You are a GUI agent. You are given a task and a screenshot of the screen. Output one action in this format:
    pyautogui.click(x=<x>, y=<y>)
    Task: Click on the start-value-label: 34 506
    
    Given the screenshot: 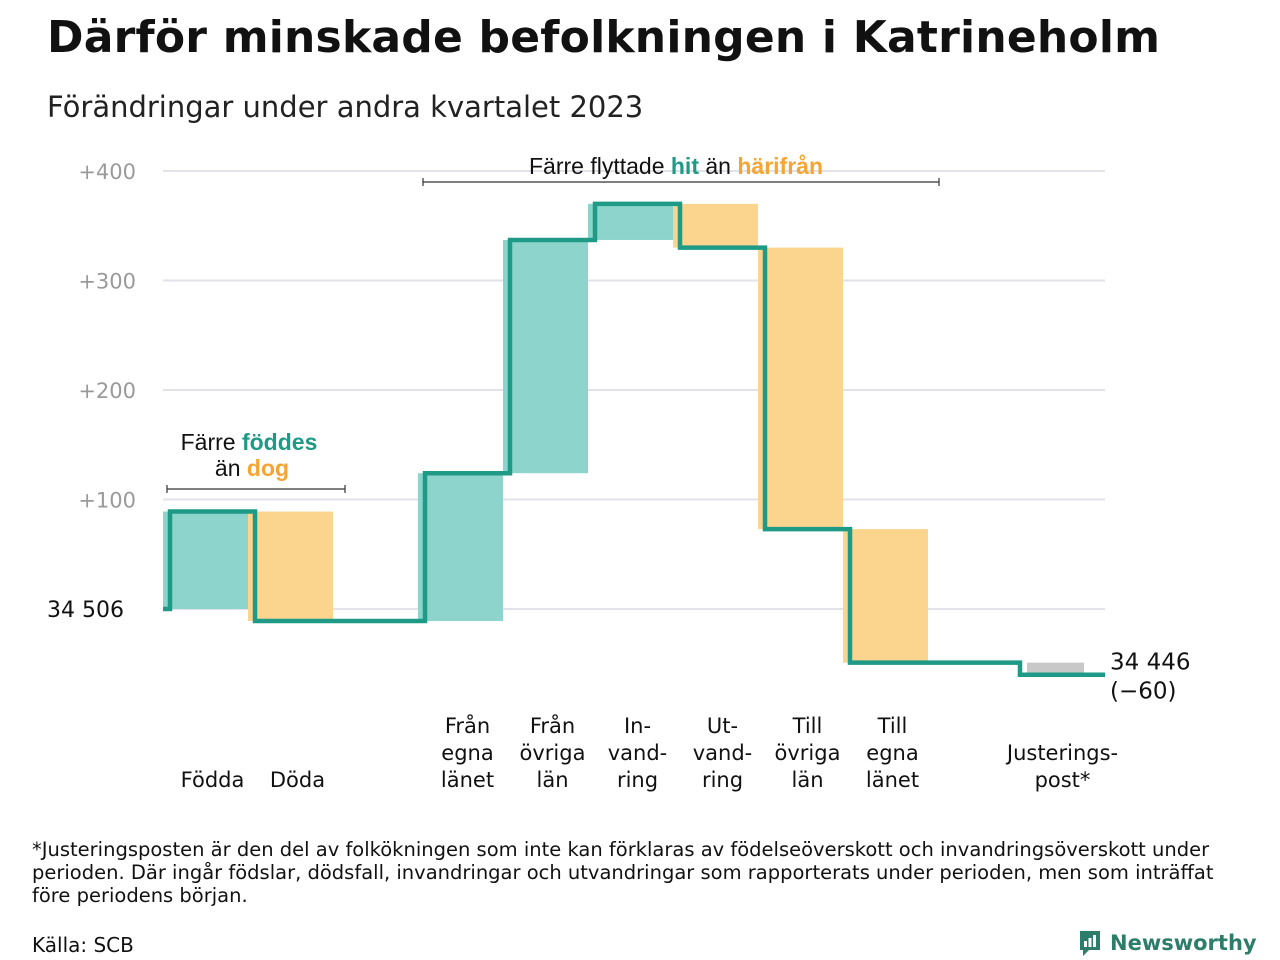 What is the action you would take?
    pyautogui.click(x=85, y=610)
    